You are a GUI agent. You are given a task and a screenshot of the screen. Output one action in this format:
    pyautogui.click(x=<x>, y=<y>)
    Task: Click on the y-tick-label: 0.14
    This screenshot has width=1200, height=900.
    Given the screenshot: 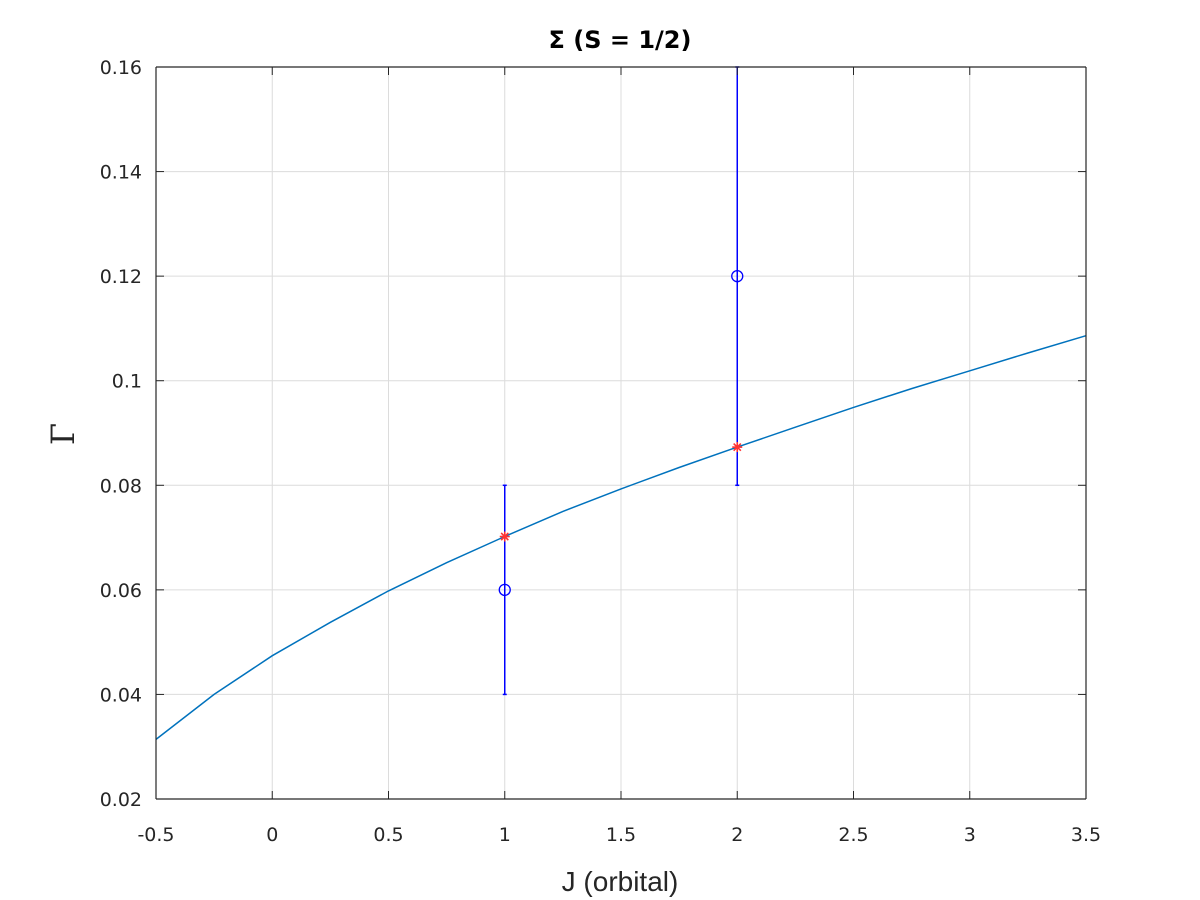 What is the action you would take?
    pyautogui.click(x=121, y=173)
    